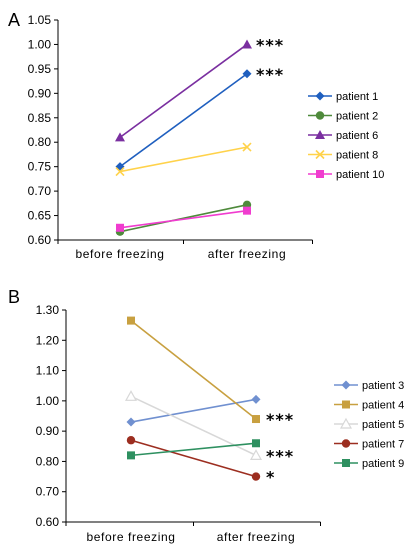  What do you see at coordinates (383, 386) in the screenshot?
I see `legend-label: patient 3` at bounding box center [383, 386].